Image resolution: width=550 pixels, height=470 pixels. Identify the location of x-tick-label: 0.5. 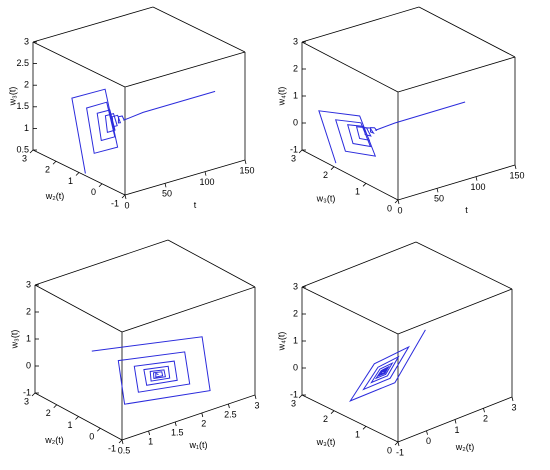
(124, 450).